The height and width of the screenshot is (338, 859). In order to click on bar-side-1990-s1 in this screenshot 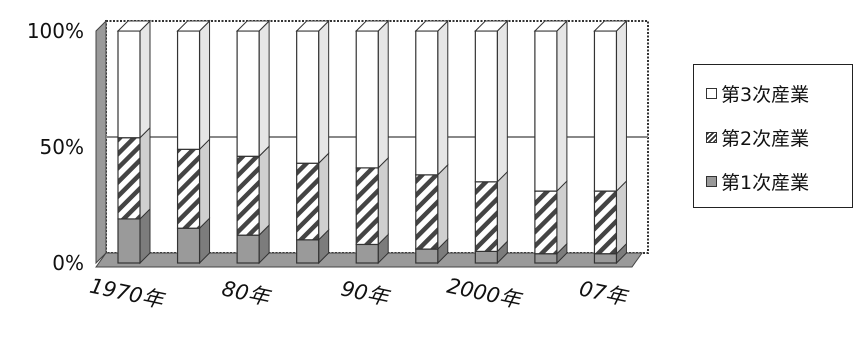, I will do `click(383, 201)`.